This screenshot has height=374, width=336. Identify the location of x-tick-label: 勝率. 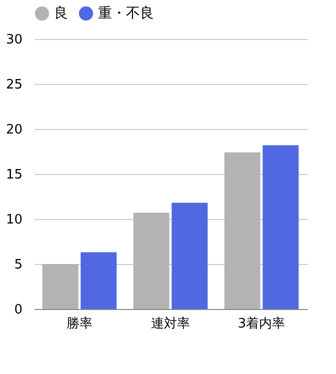
(79, 324).